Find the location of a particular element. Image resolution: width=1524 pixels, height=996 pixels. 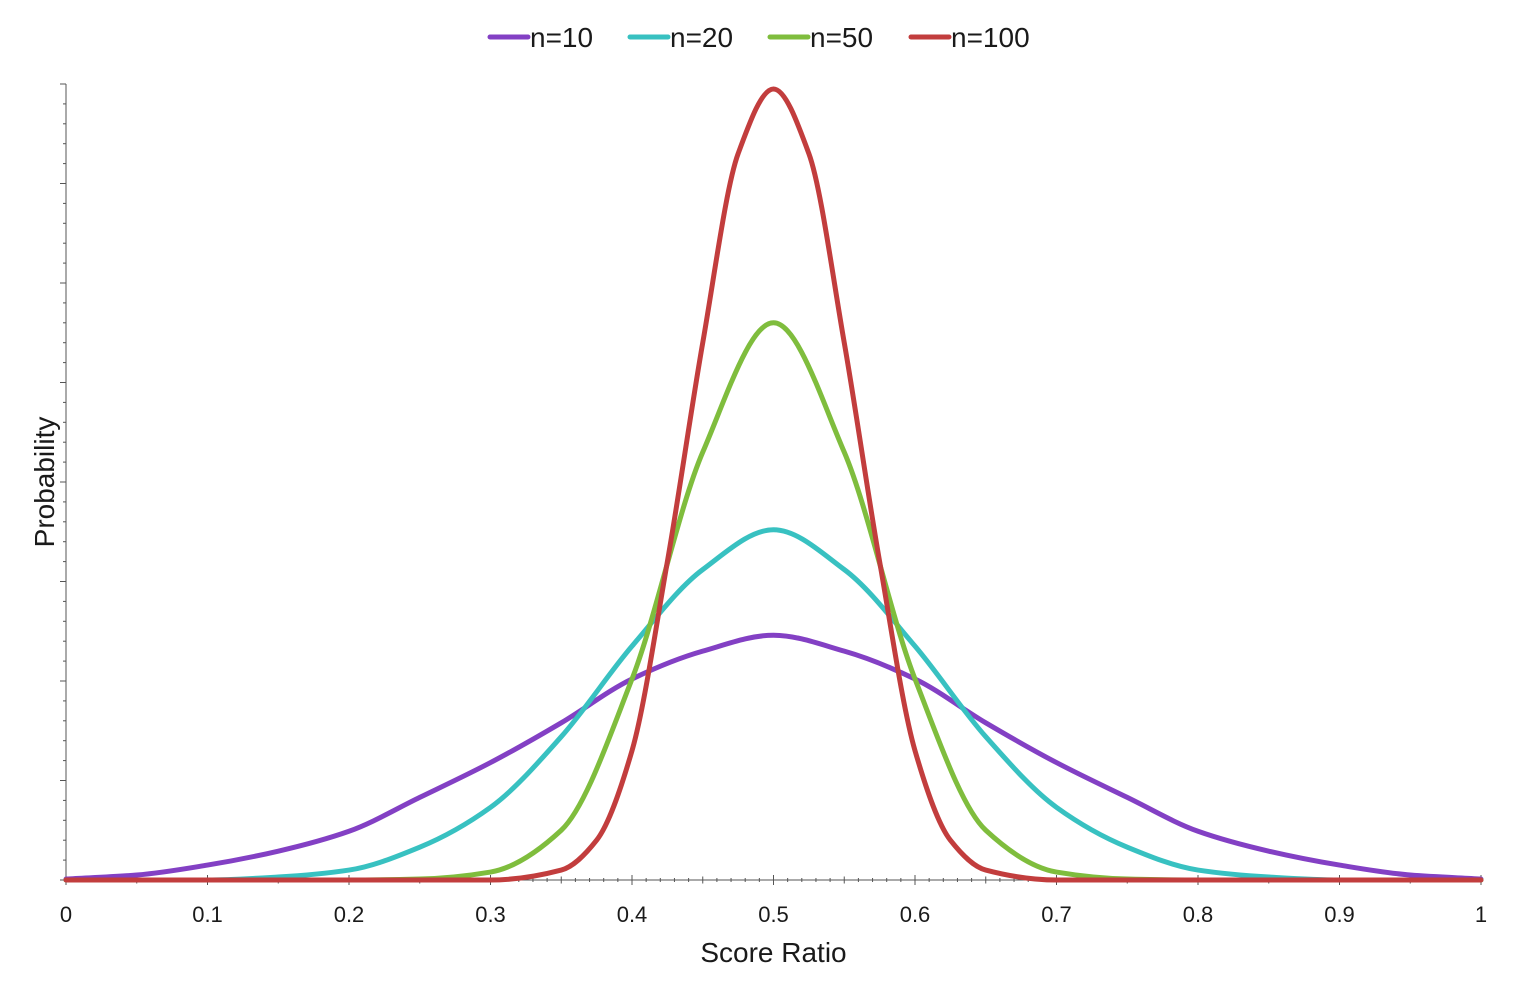

x-tick-label: 0.1 is located at coordinates (207, 914).